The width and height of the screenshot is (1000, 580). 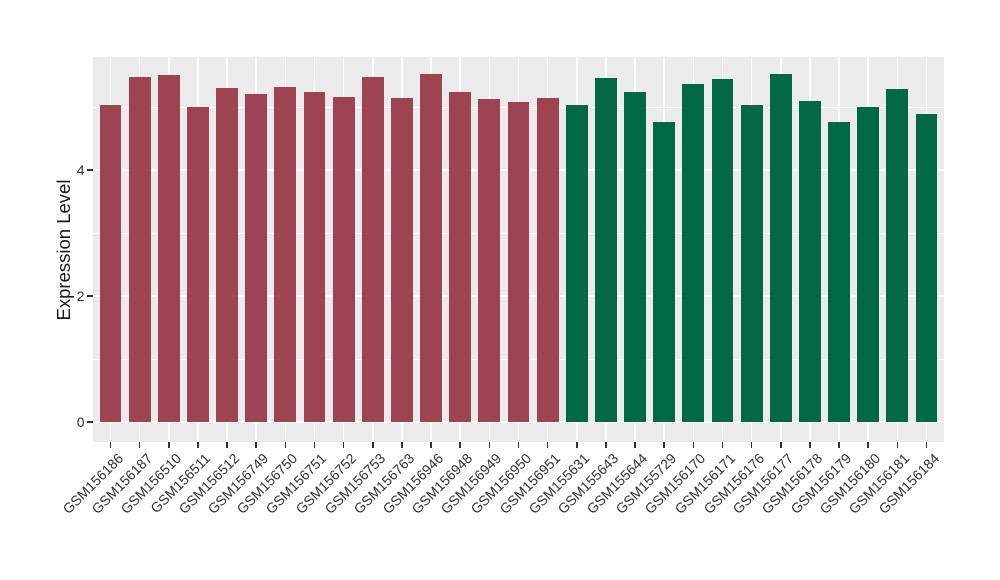 What do you see at coordinates (780, 247) in the screenshot?
I see `bar-GSM156177` at bounding box center [780, 247].